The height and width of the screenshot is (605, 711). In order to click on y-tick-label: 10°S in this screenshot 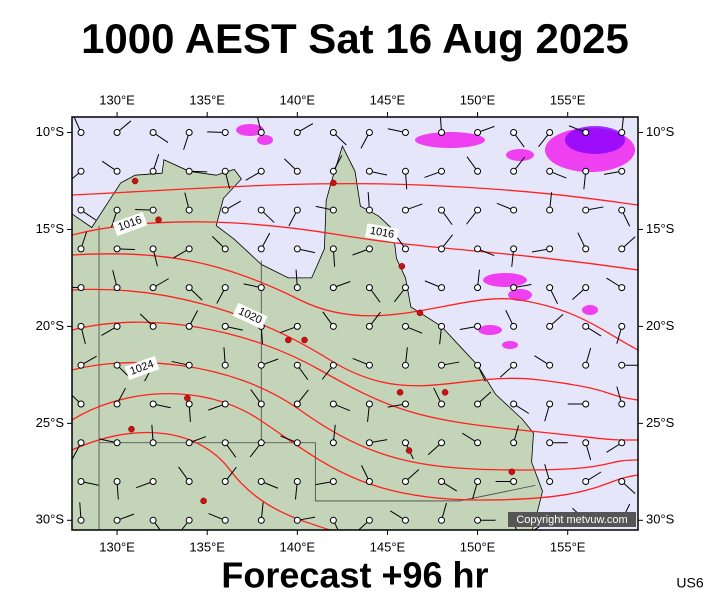, I will do `click(660, 131)`.